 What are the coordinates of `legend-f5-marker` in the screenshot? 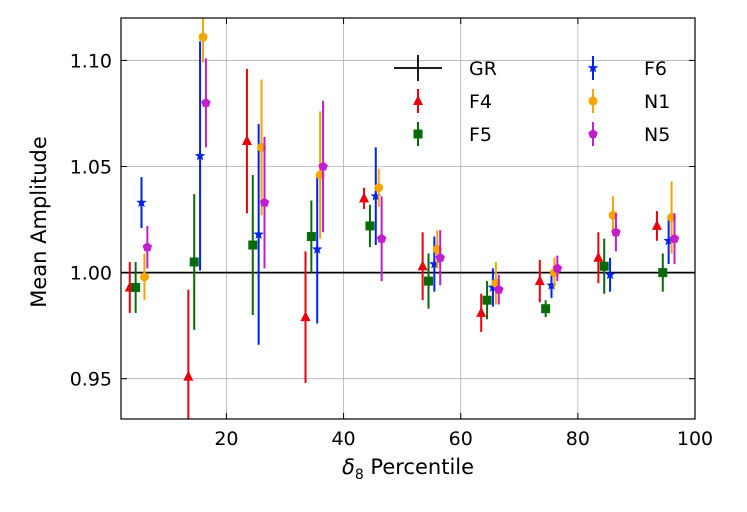 It's located at (418, 134).